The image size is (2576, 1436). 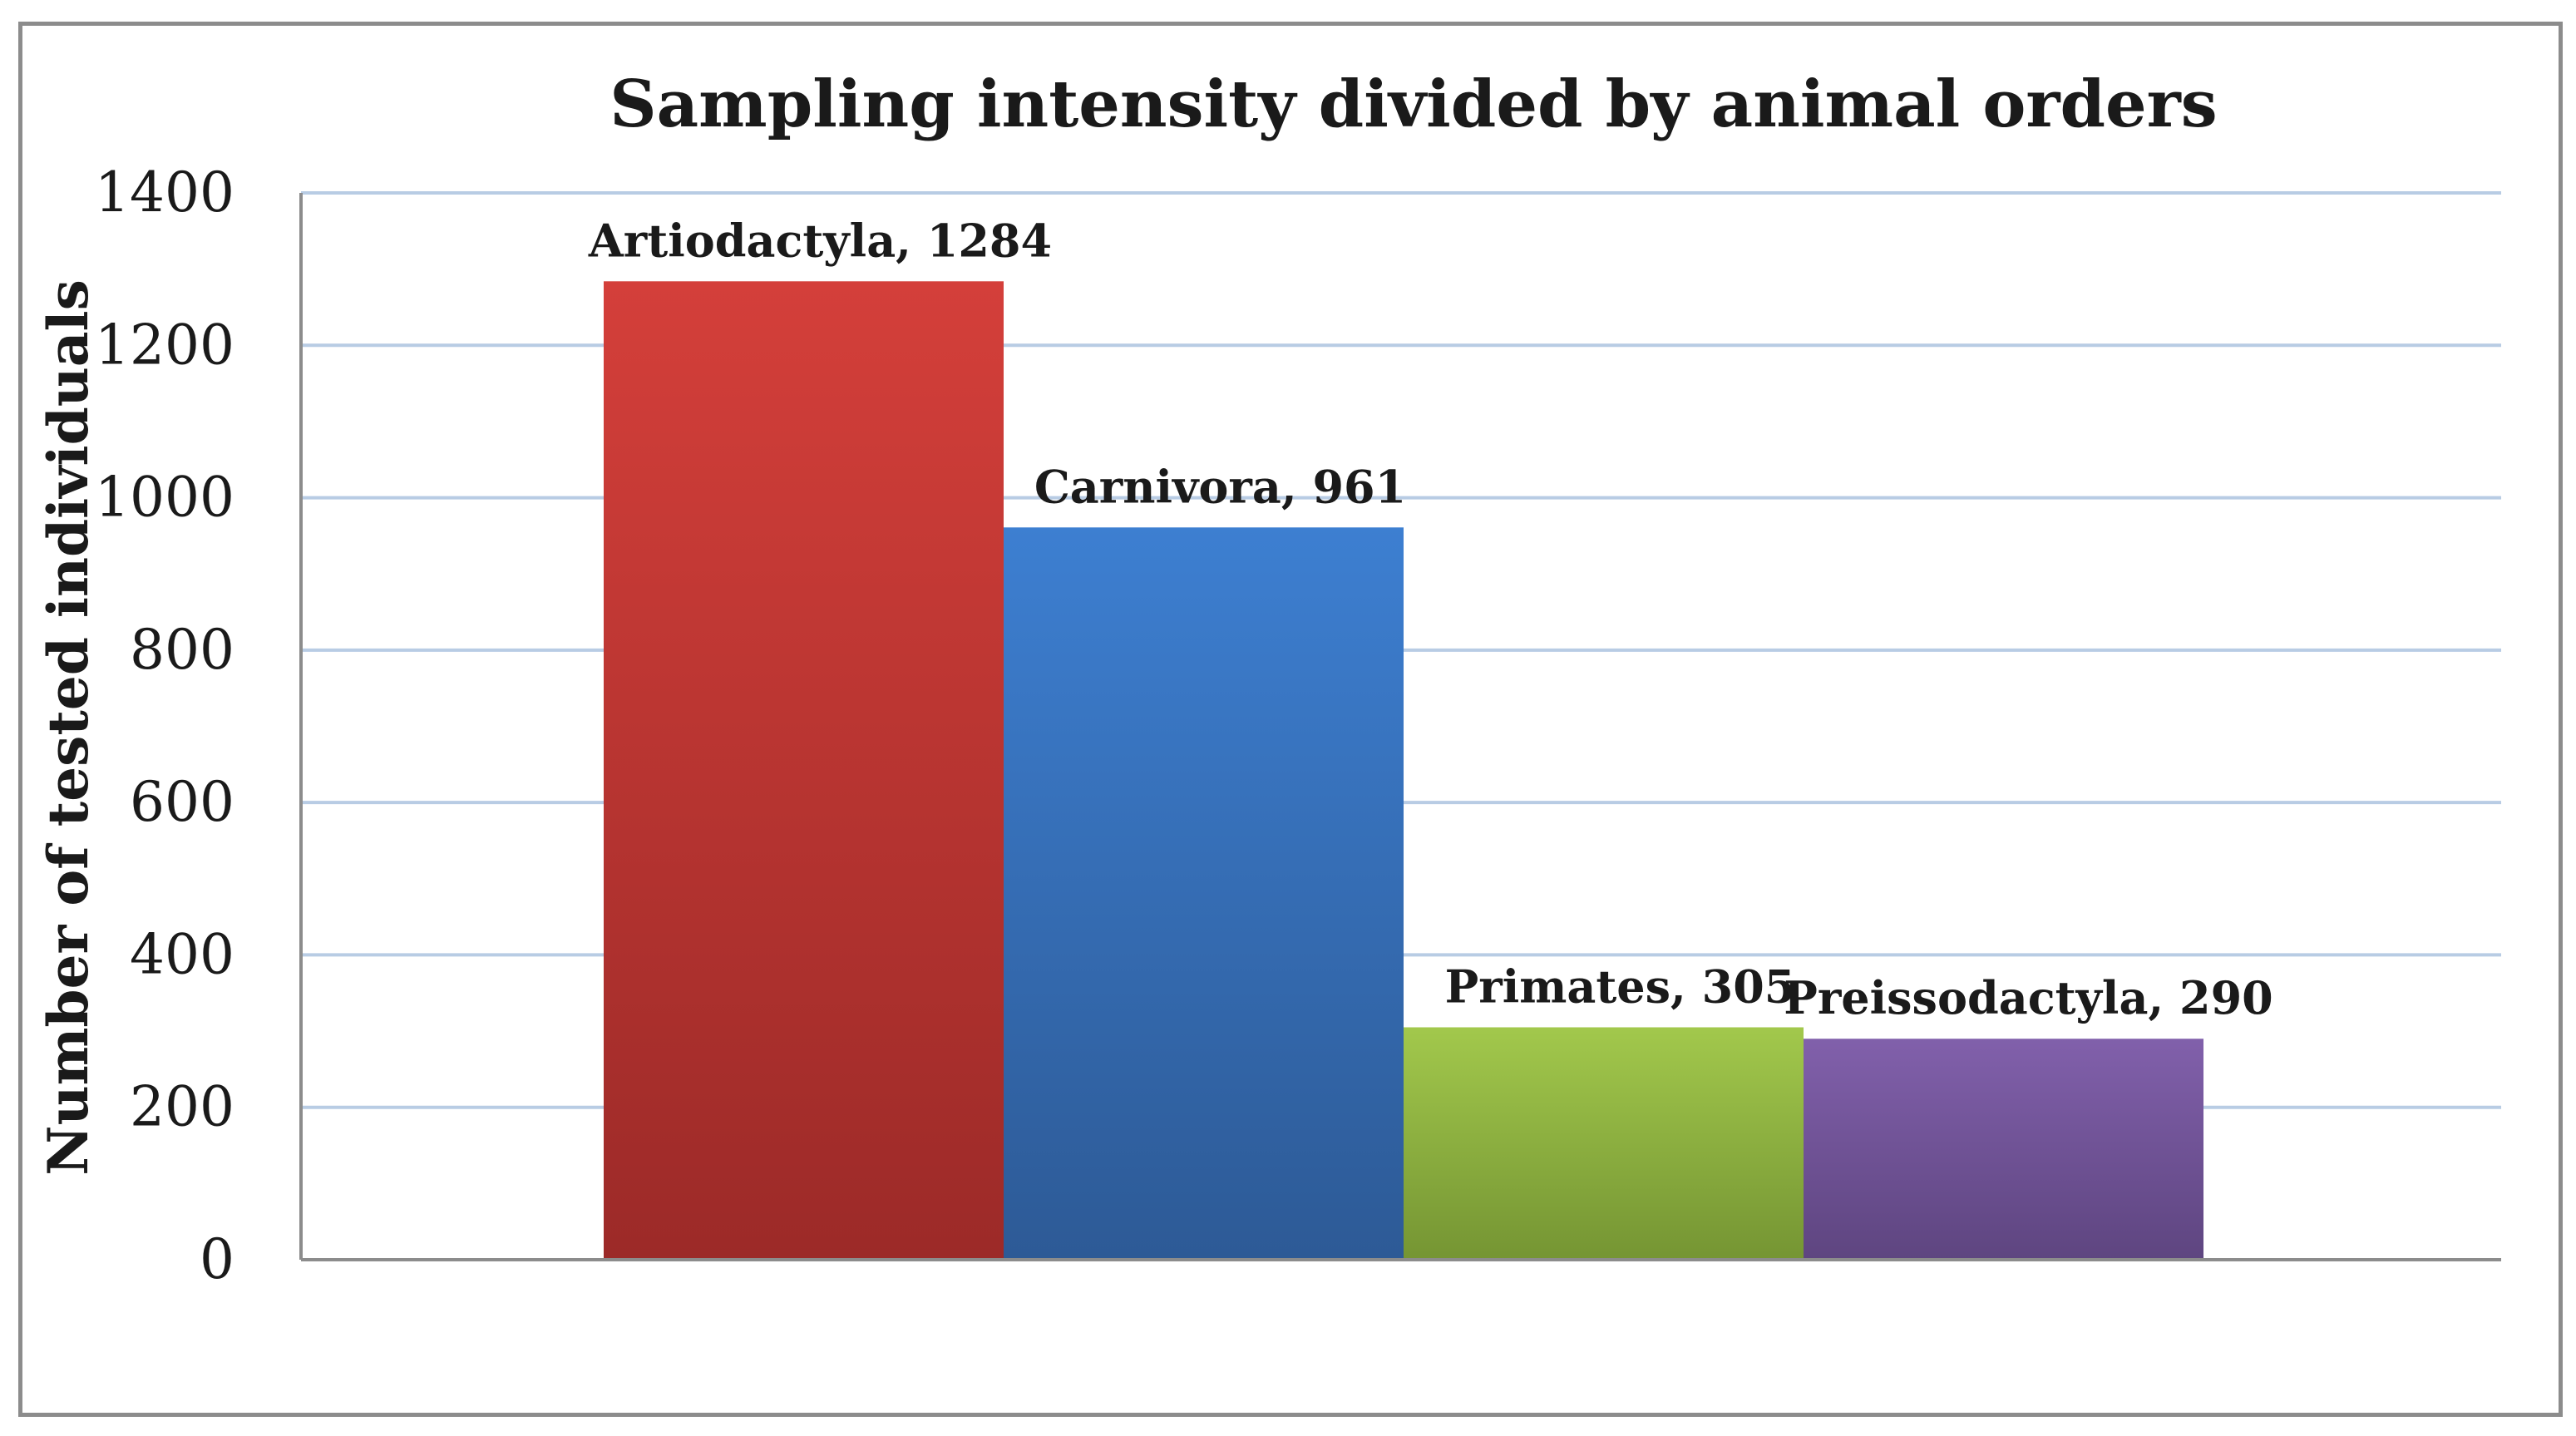 What do you see at coordinates (820, 241) in the screenshot?
I see `data-label-artiodactyla: Artiodactyla, 1284` at bounding box center [820, 241].